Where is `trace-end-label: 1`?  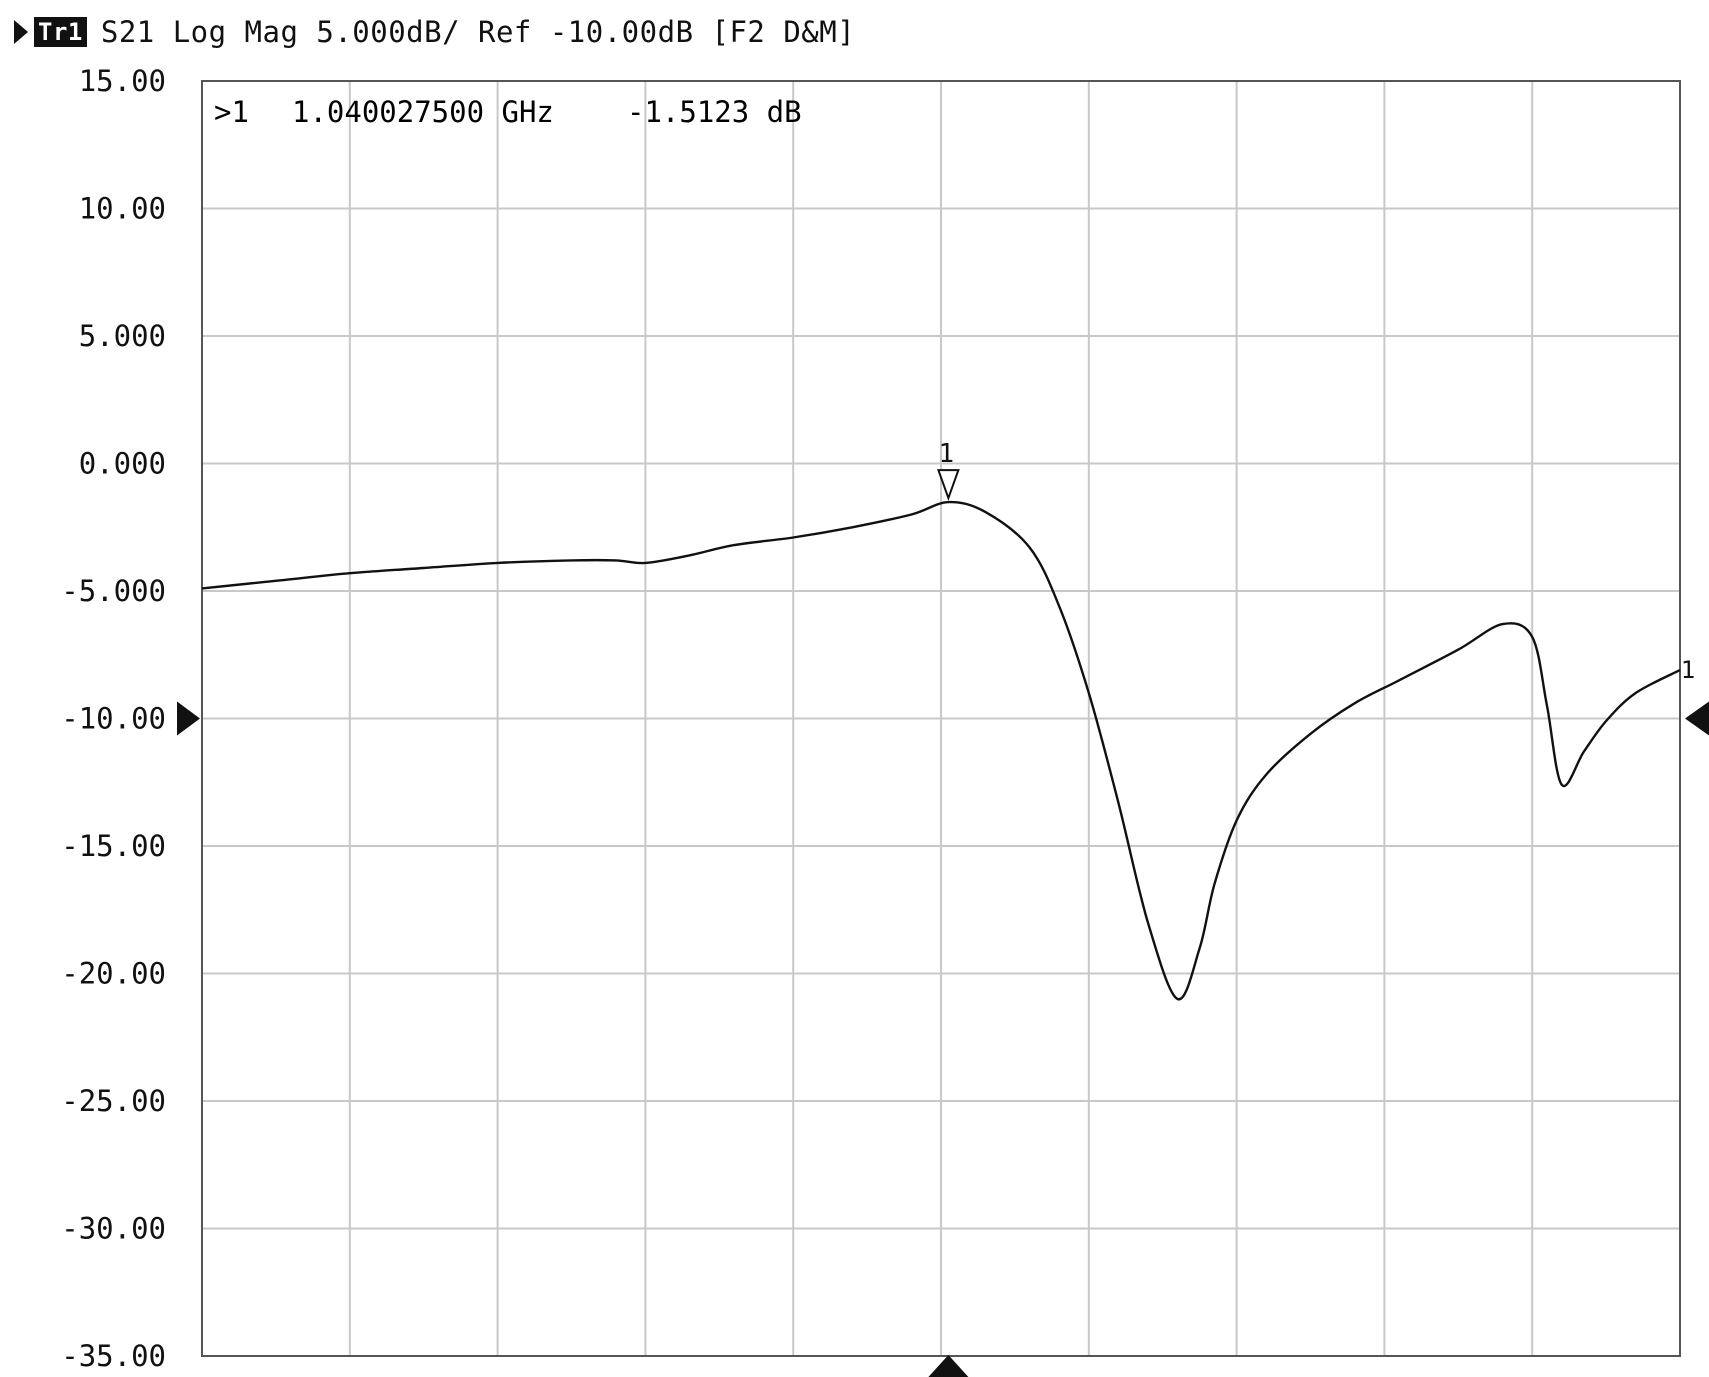 trace-end-label: 1 is located at coordinates (1688, 670).